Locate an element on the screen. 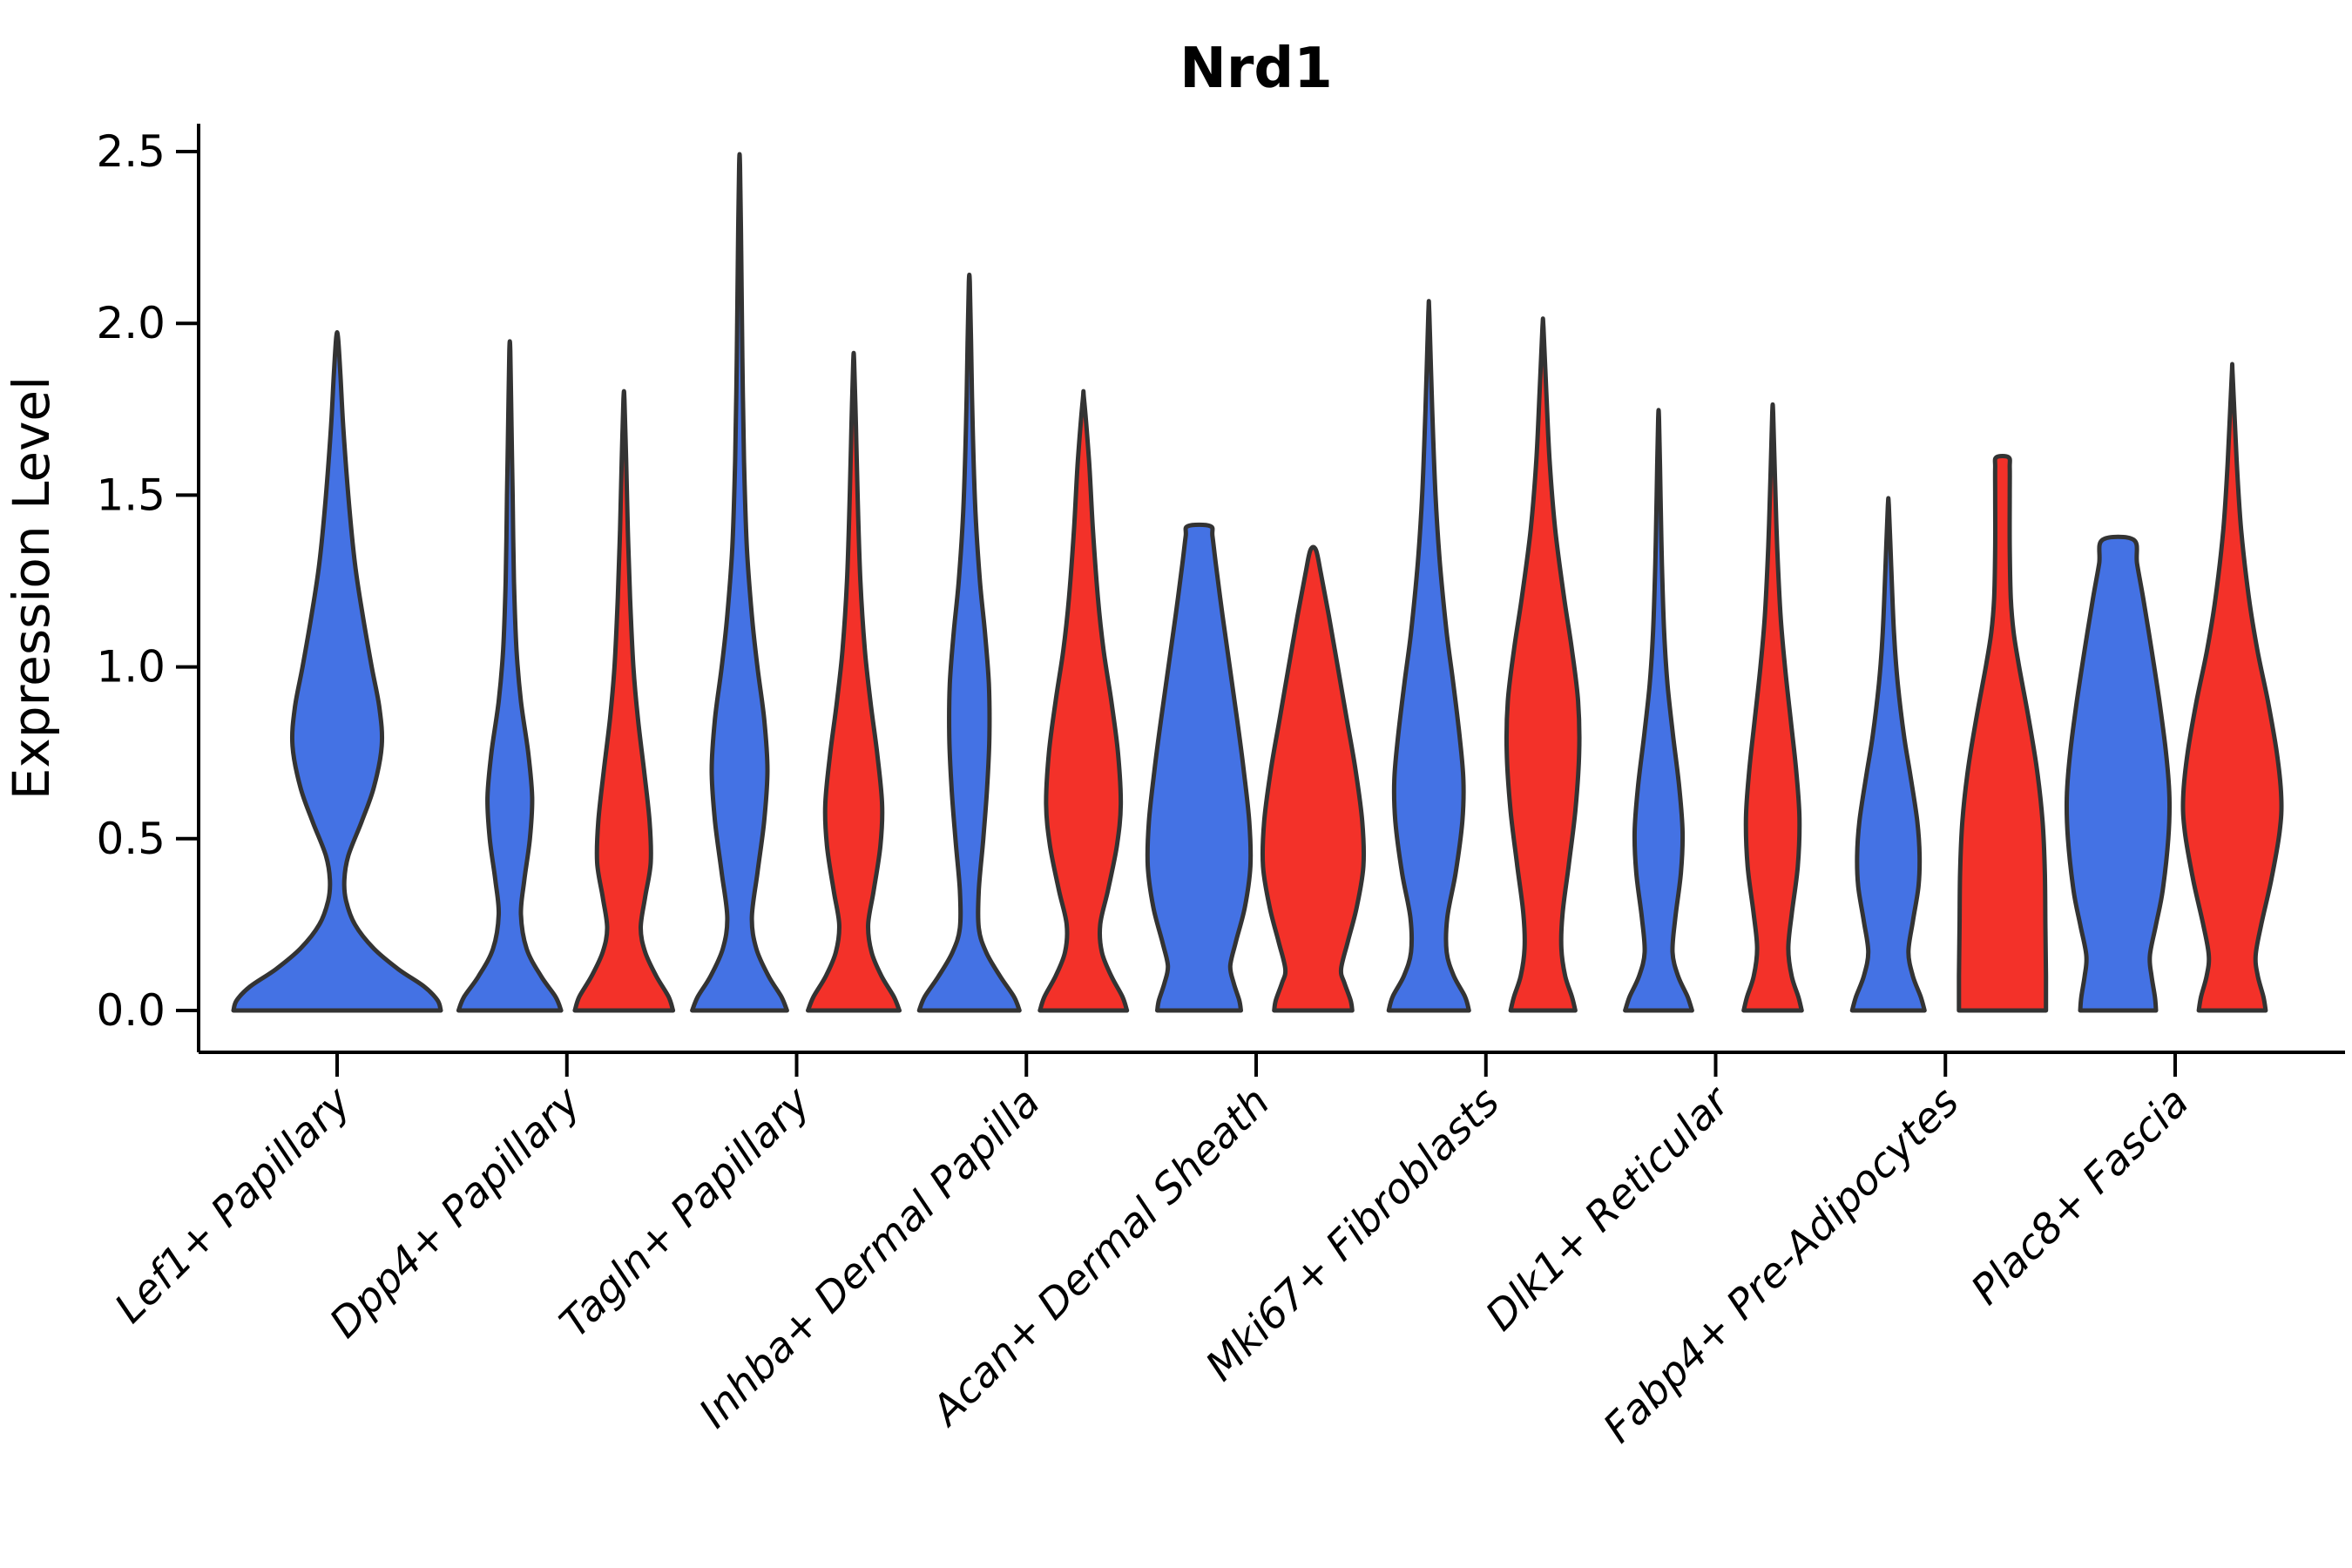 The image size is (2352, 1568). violin-inhba-blue is located at coordinates (969, 643).